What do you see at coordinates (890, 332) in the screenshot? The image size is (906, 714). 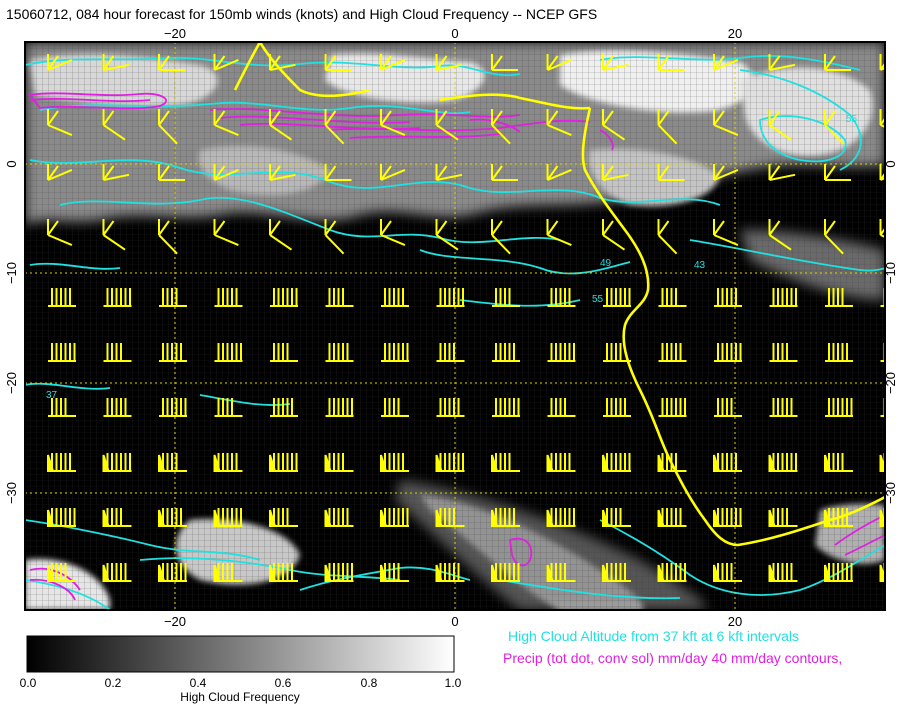 I see `y-axis-right: 0 −10 −20 −30` at bounding box center [890, 332].